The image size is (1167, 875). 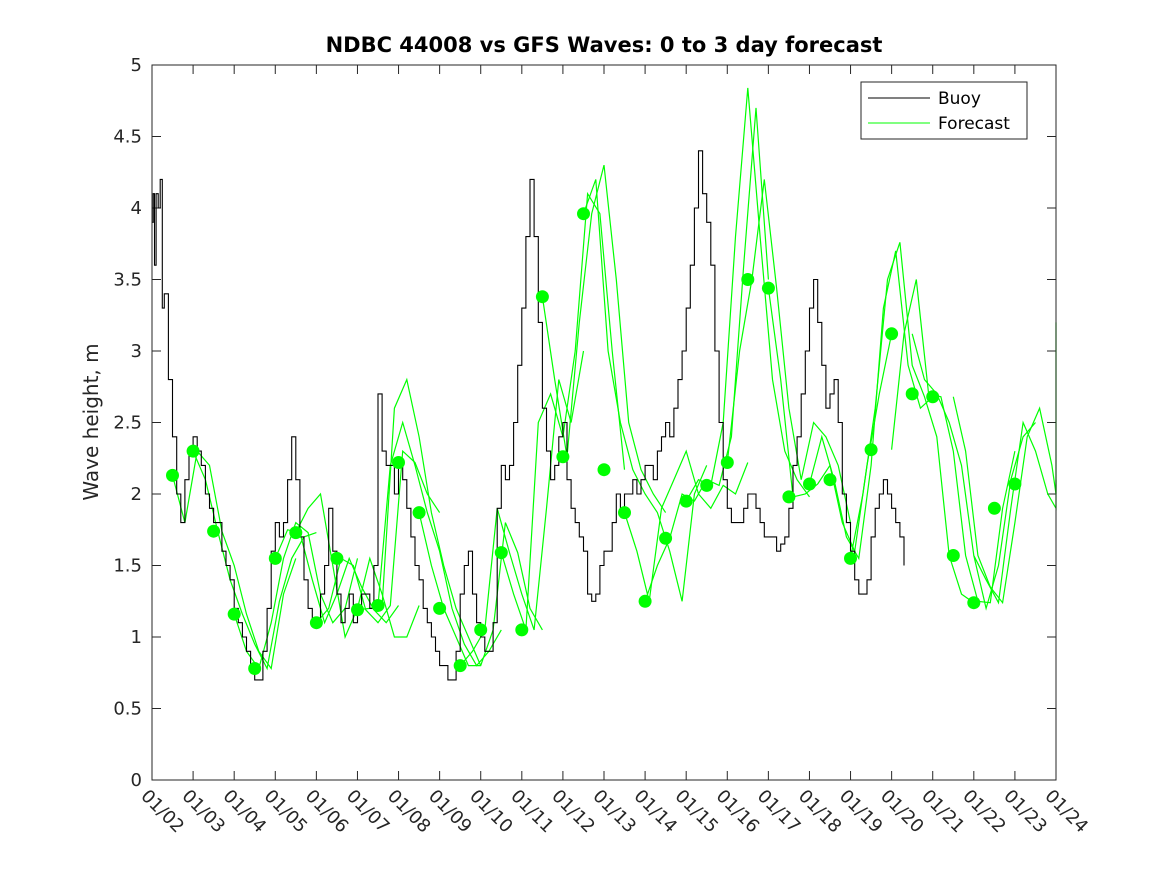 I want to click on y-tick-label: 5, so click(x=136, y=65).